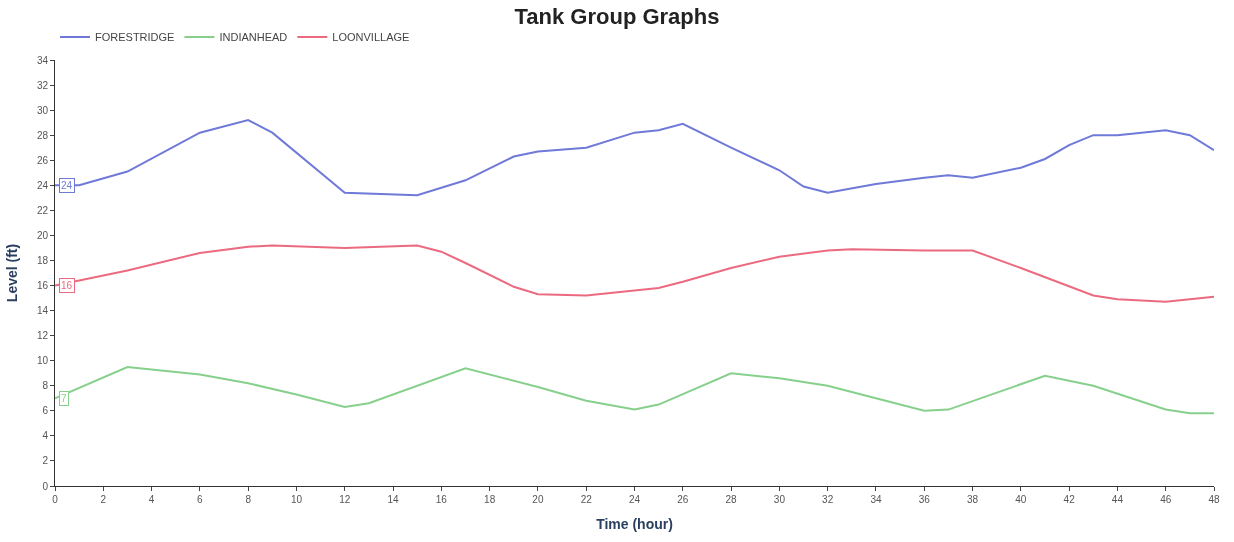 This screenshot has height=542, width=1234. I want to click on x-axis-title: Time (hour), so click(634, 524).